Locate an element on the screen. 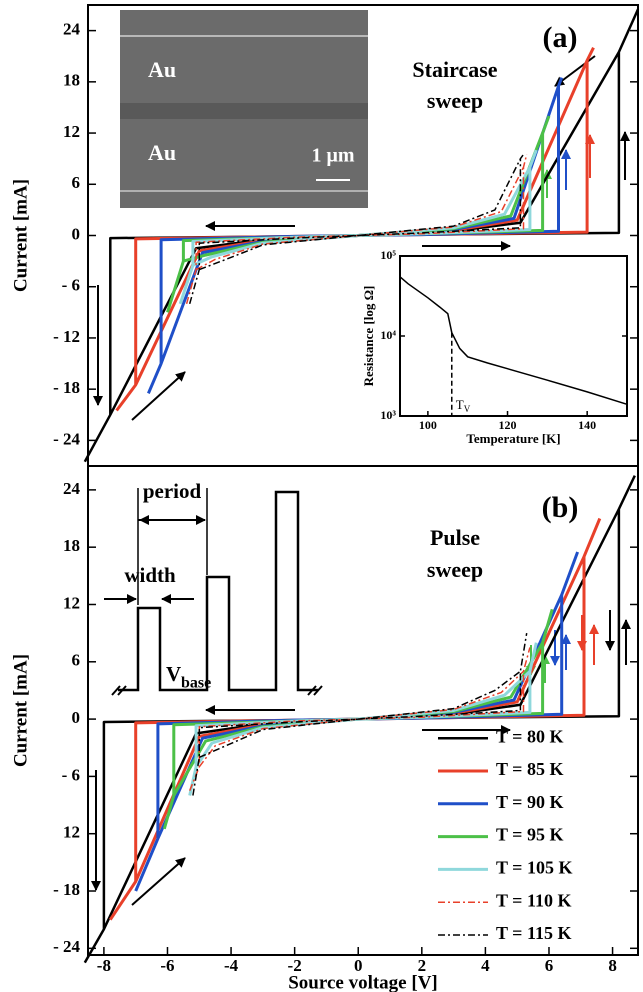 The width and height of the screenshot is (643, 992). marker-label: T is located at coordinates (460, 404).